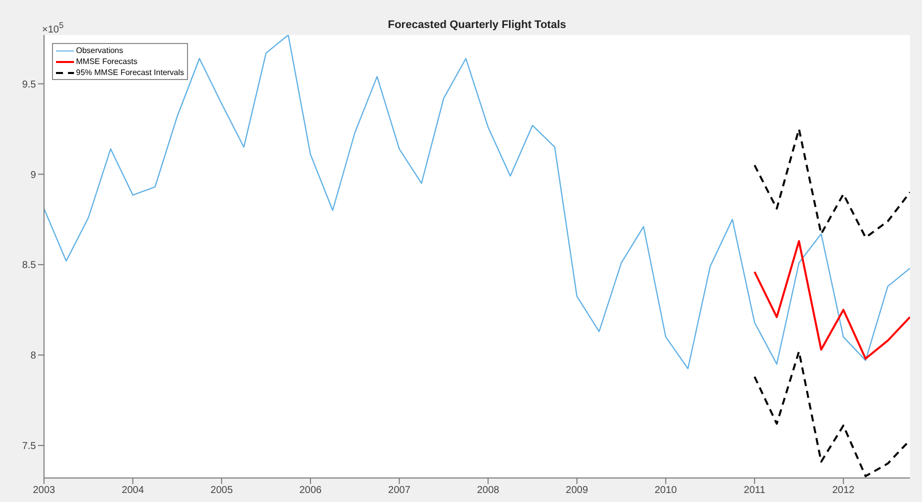 This screenshot has height=502, width=922. Describe the element at coordinates (399, 490) in the screenshot. I see `x-tick-label: 2007` at that location.